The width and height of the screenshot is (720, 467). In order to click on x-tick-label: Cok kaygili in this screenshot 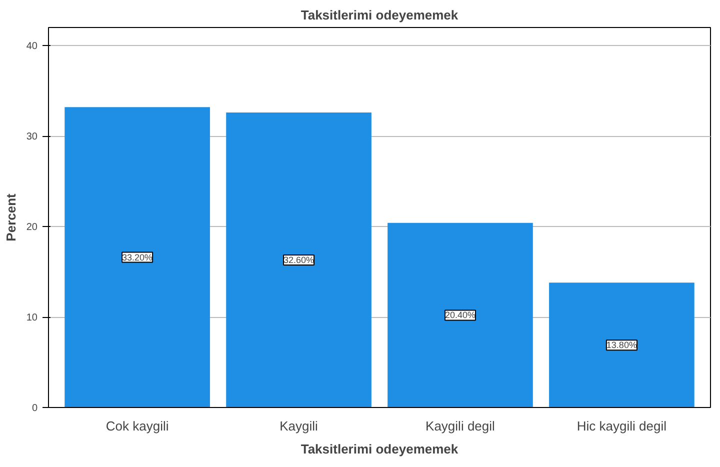, I will do `click(137, 426)`.